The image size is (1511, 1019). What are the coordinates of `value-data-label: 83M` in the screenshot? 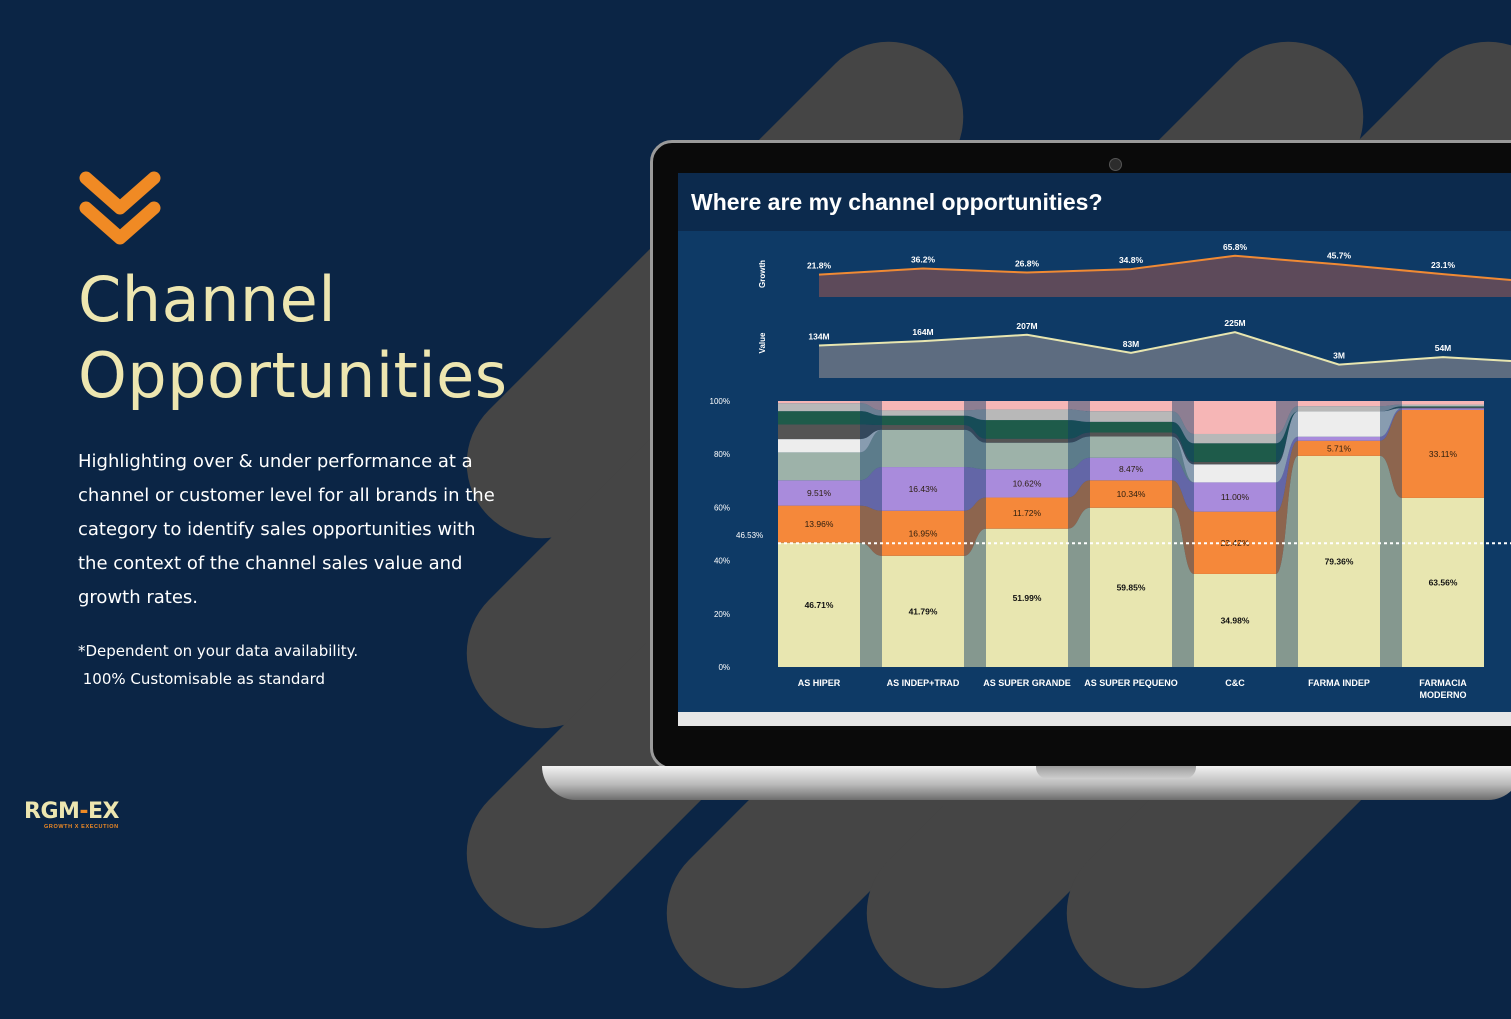 It's located at (1131, 344).